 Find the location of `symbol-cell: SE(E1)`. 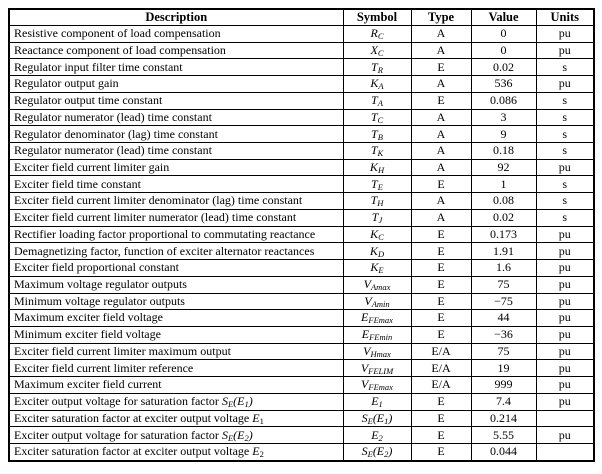

symbol-cell: SE(E1) is located at coordinates (377, 418).